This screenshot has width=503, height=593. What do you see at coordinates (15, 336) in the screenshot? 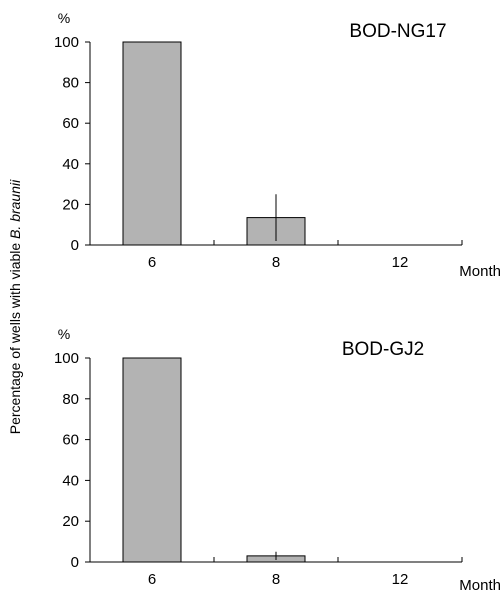
I see `y-axis-title-prefix: Percentage of wells with viable` at bounding box center [15, 336].